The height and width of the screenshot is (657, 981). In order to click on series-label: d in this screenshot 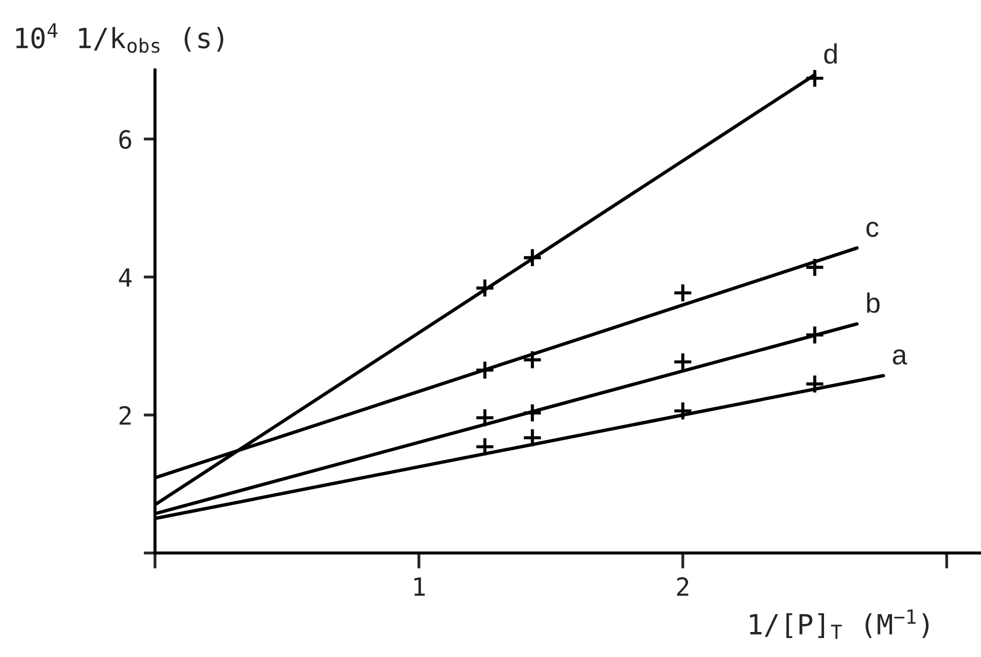, I will do `click(830, 53)`.